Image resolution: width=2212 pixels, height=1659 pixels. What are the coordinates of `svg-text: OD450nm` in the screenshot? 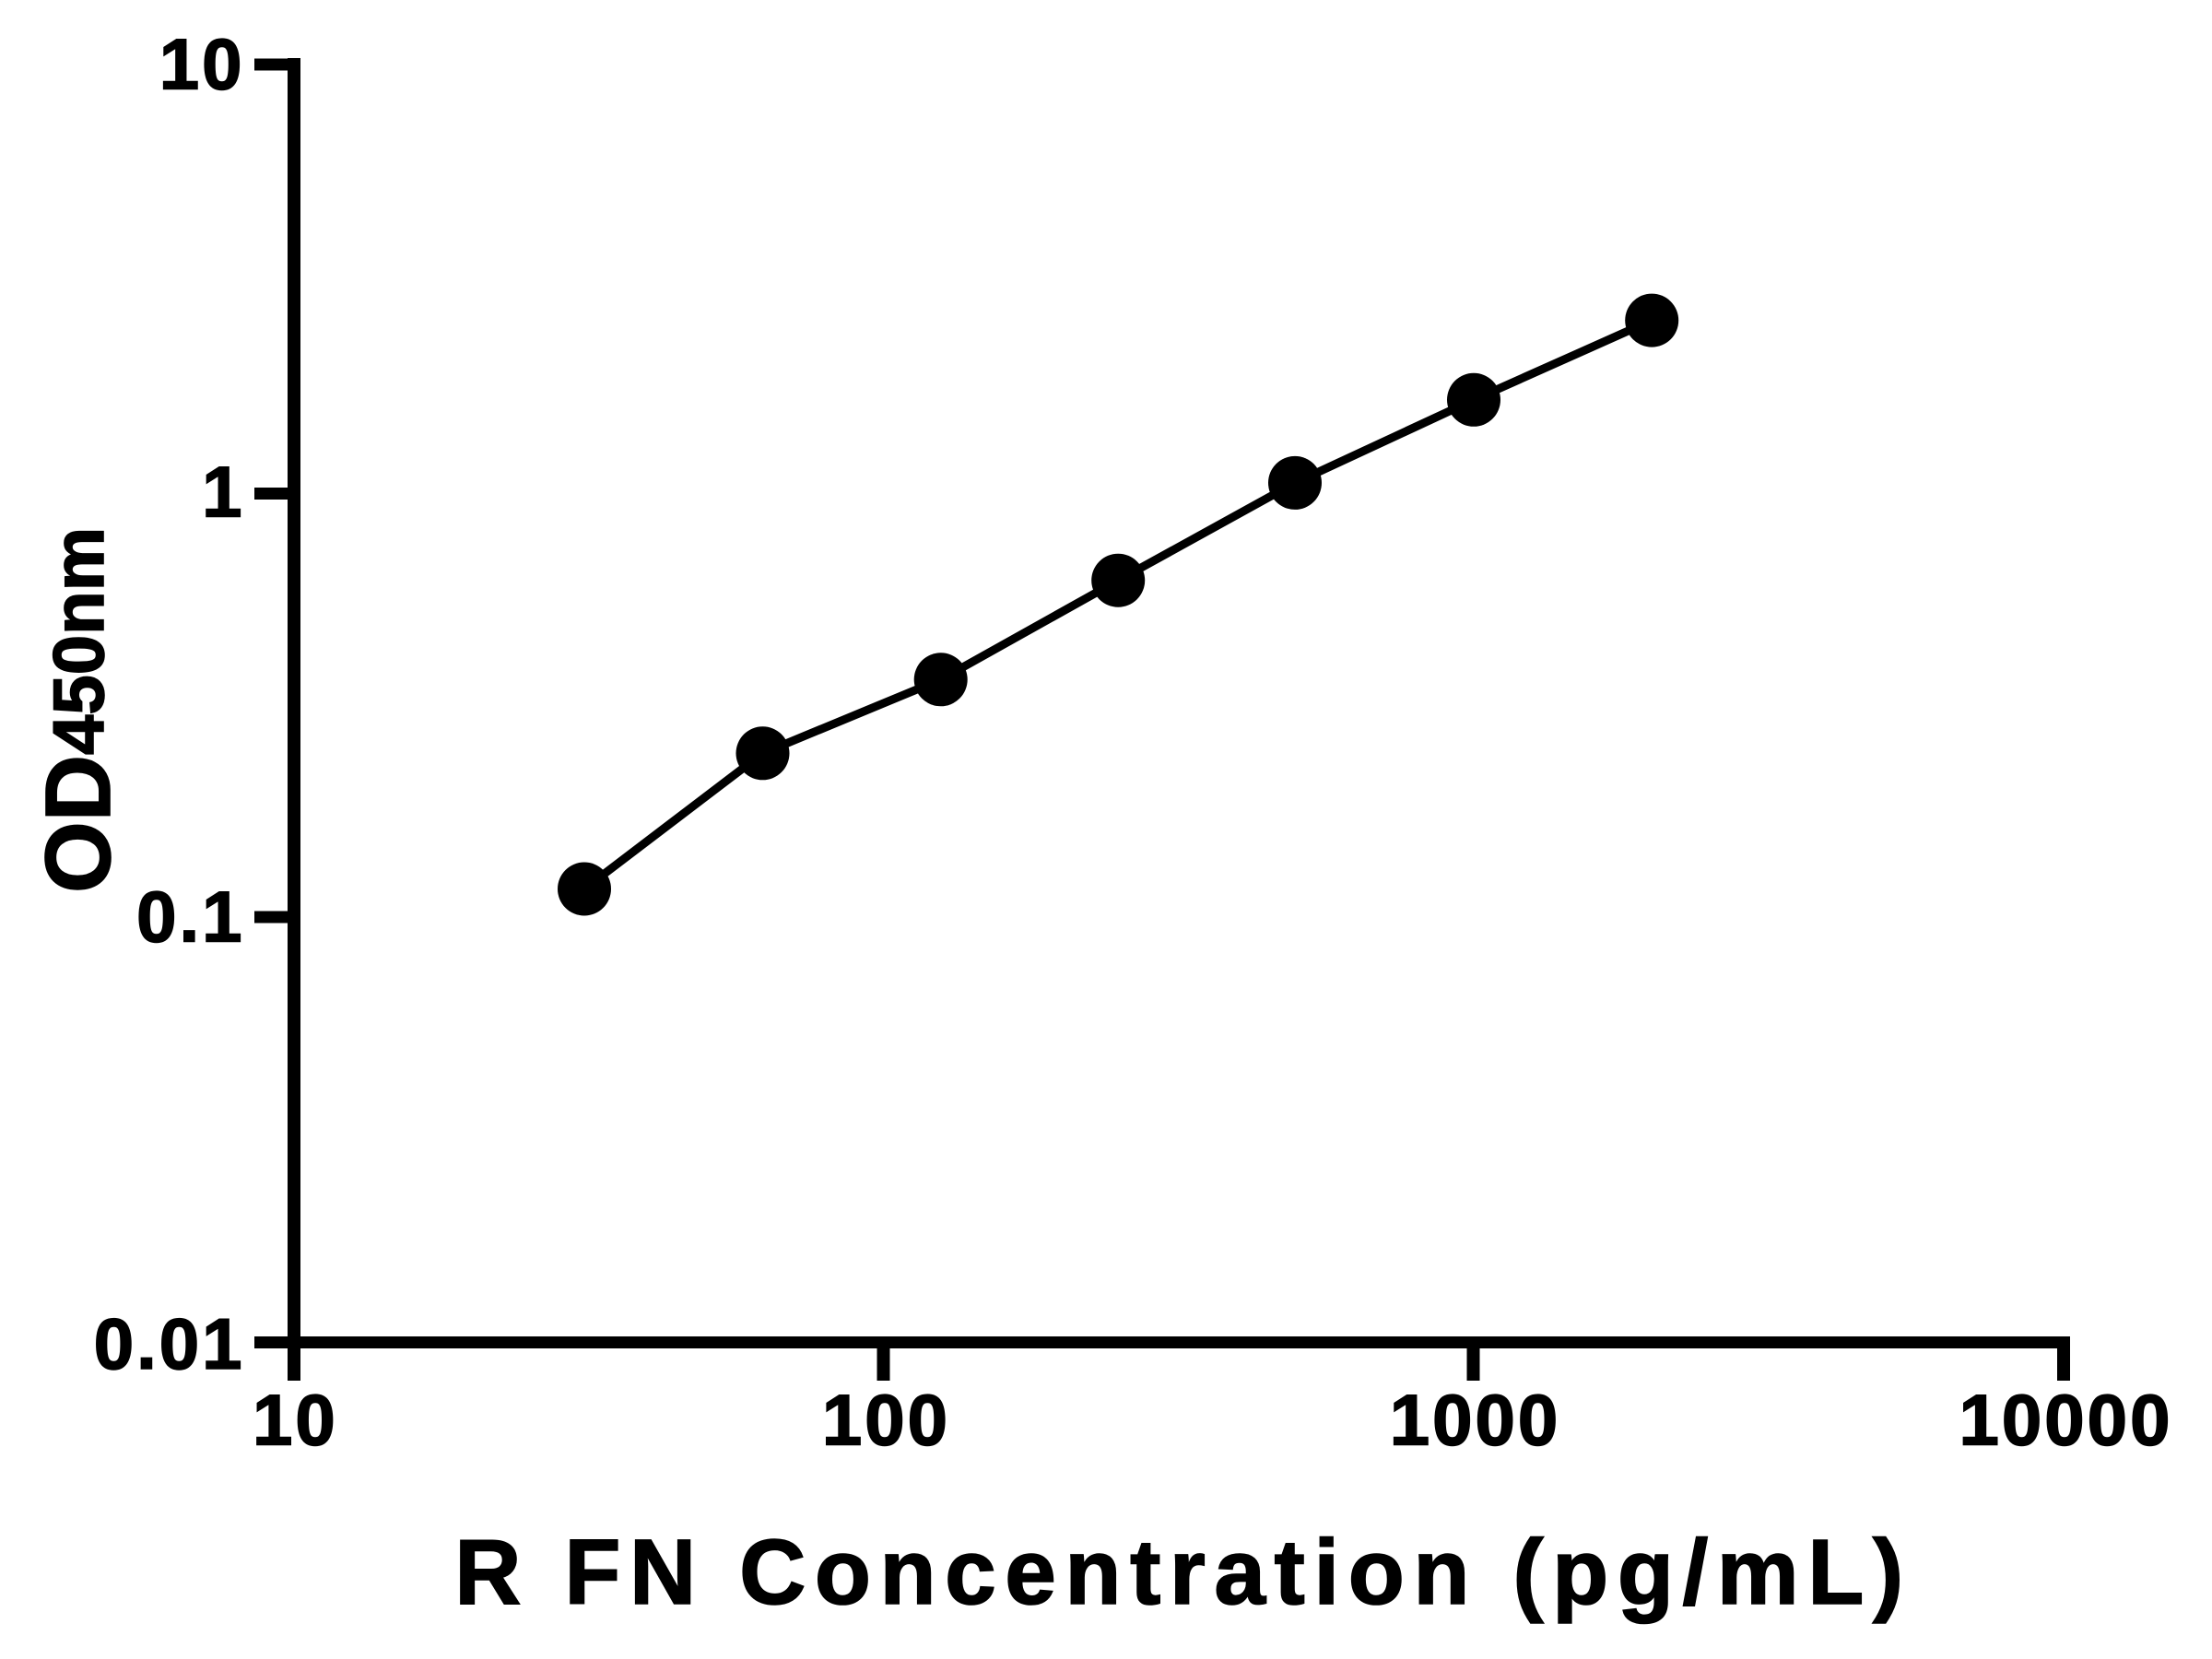 It's located at (78, 710).